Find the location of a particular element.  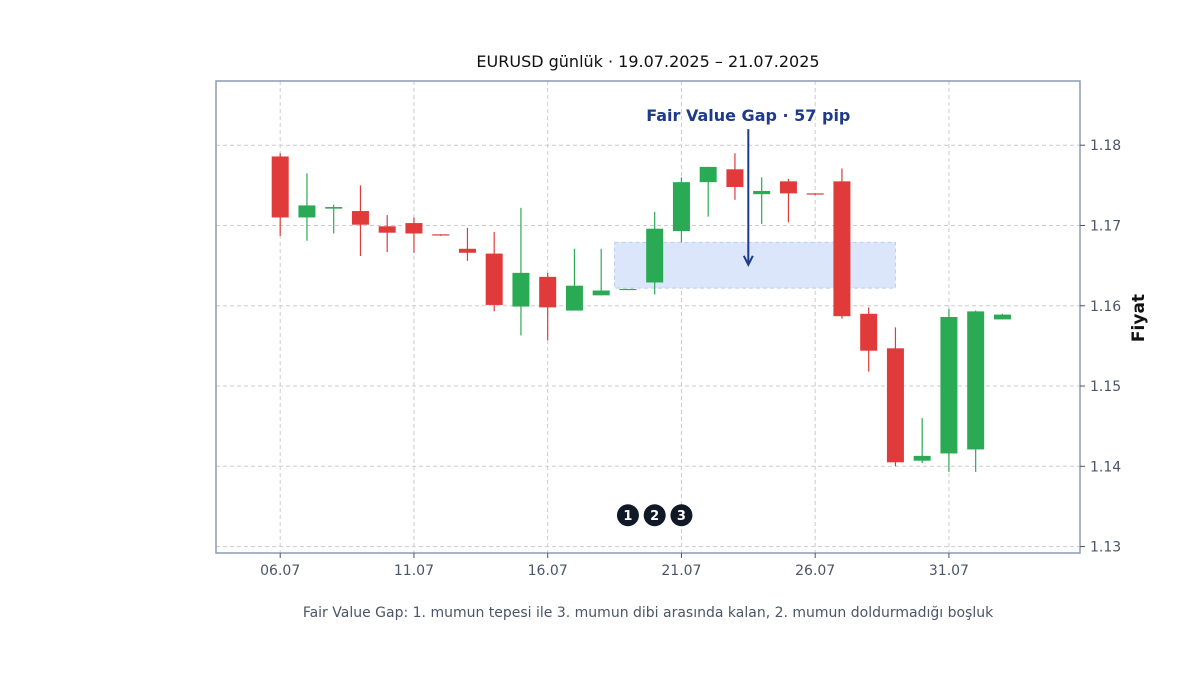

candle-marker-3: 3 is located at coordinates (681, 515).